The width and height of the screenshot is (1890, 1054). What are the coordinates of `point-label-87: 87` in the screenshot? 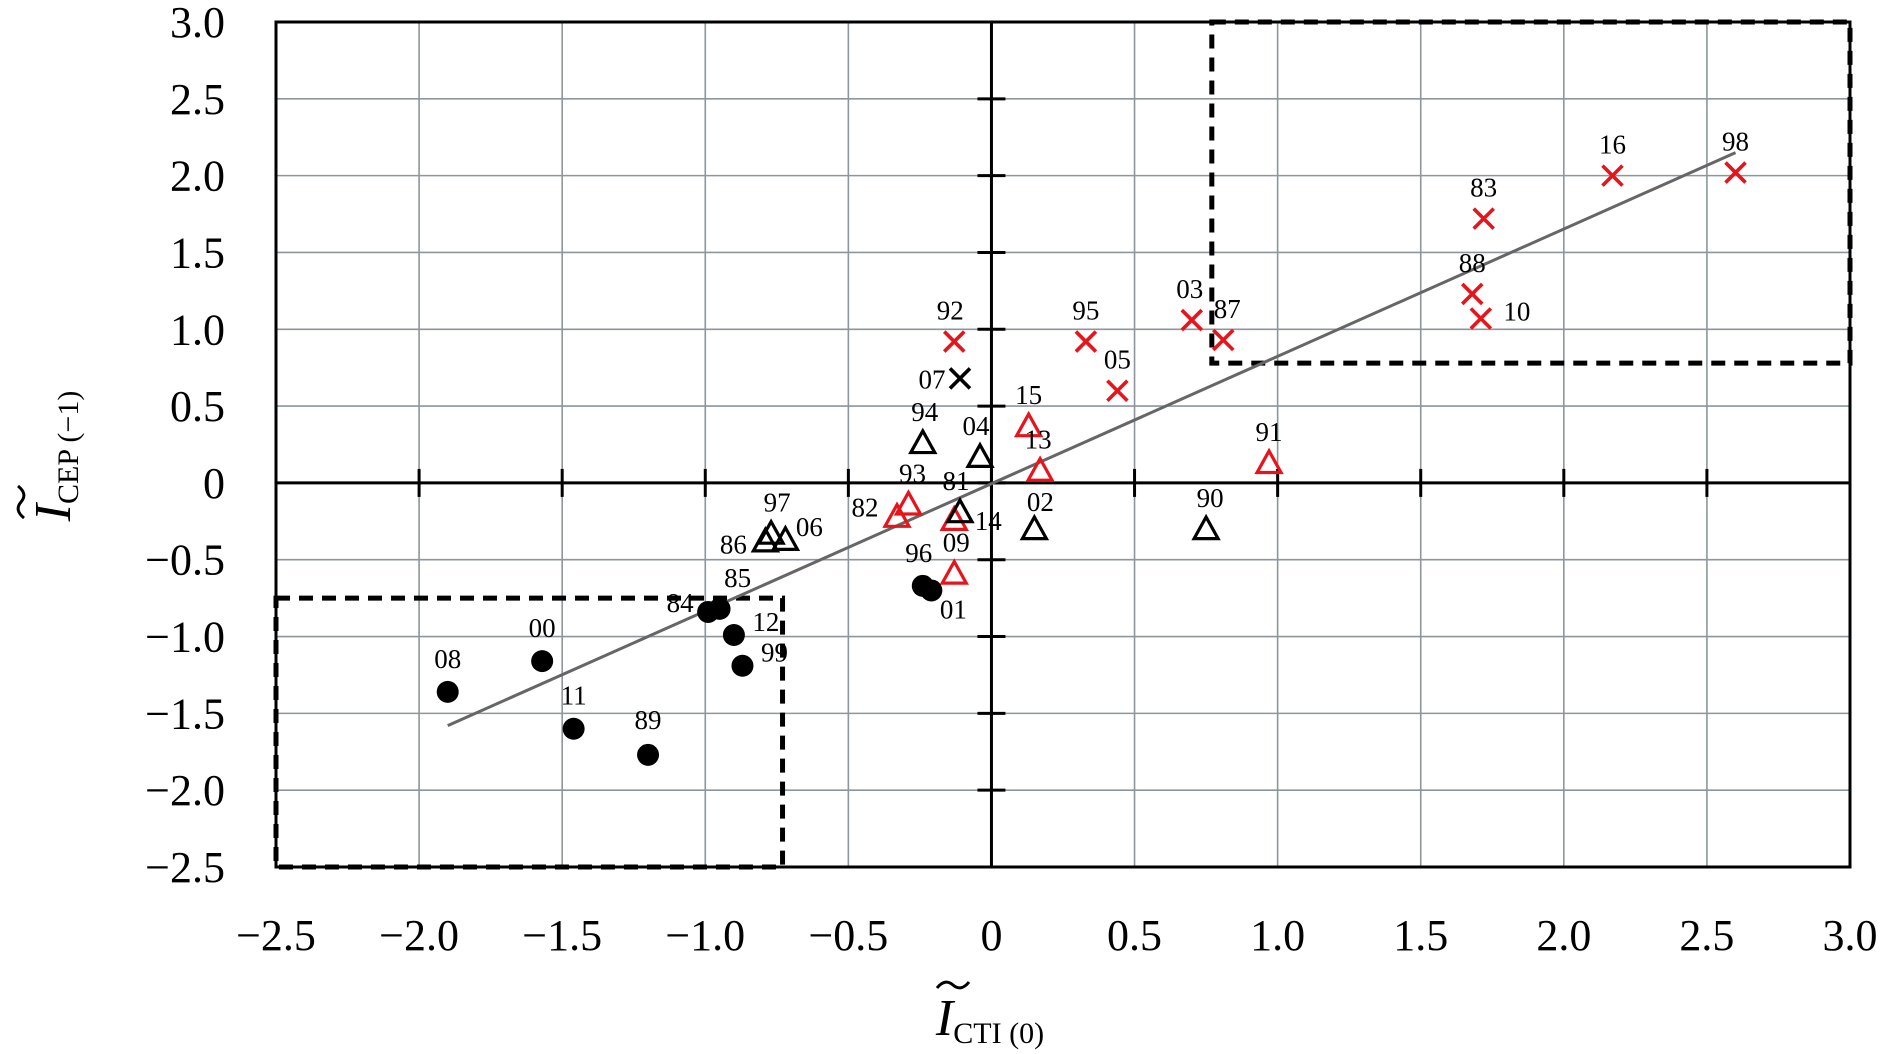 It's located at (1227, 309).